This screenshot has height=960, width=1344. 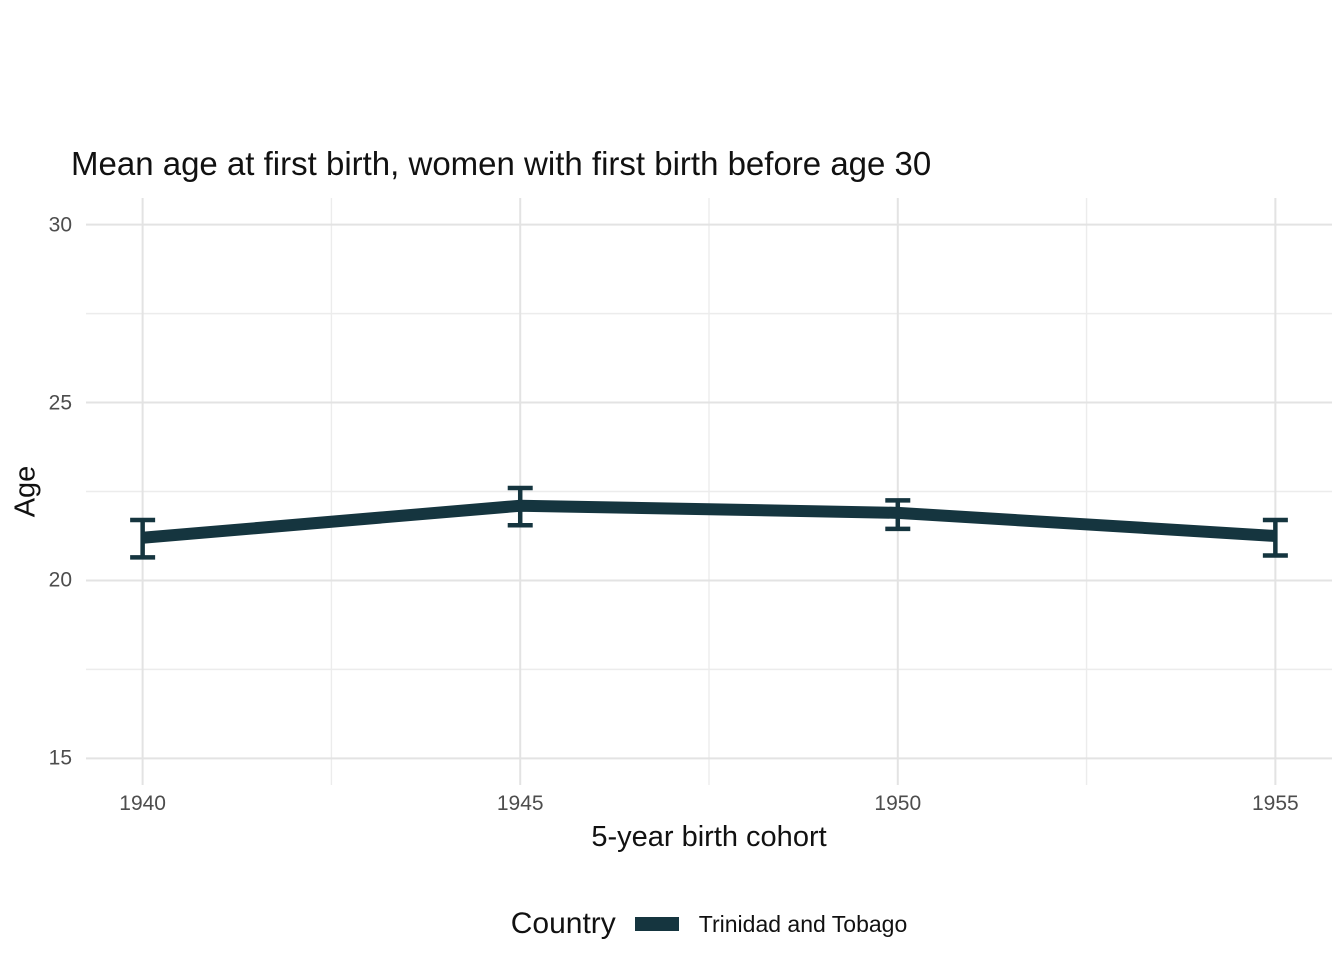 What do you see at coordinates (60, 225) in the screenshot?
I see `y-tick-label: 30` at bounding box center [60, 225].